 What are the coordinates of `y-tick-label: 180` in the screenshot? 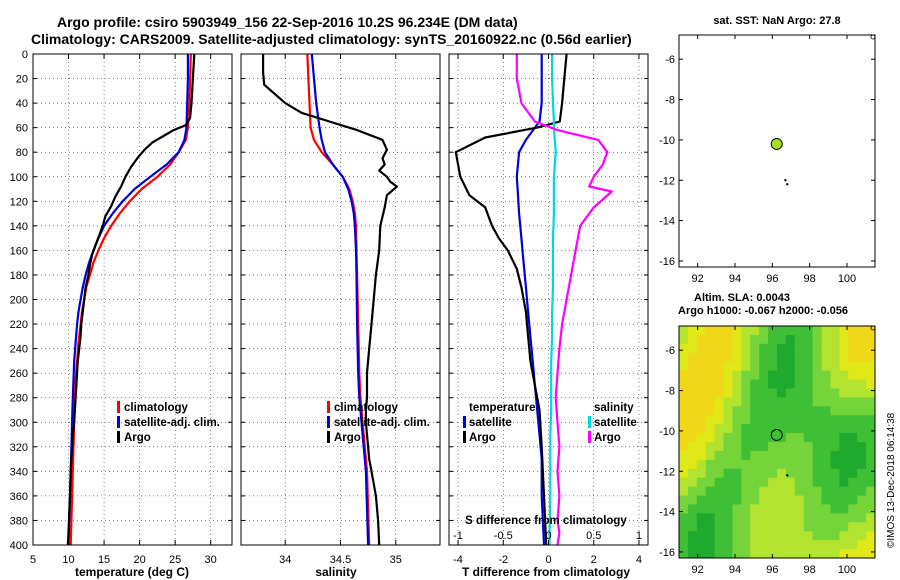 It's located at (19, 276).